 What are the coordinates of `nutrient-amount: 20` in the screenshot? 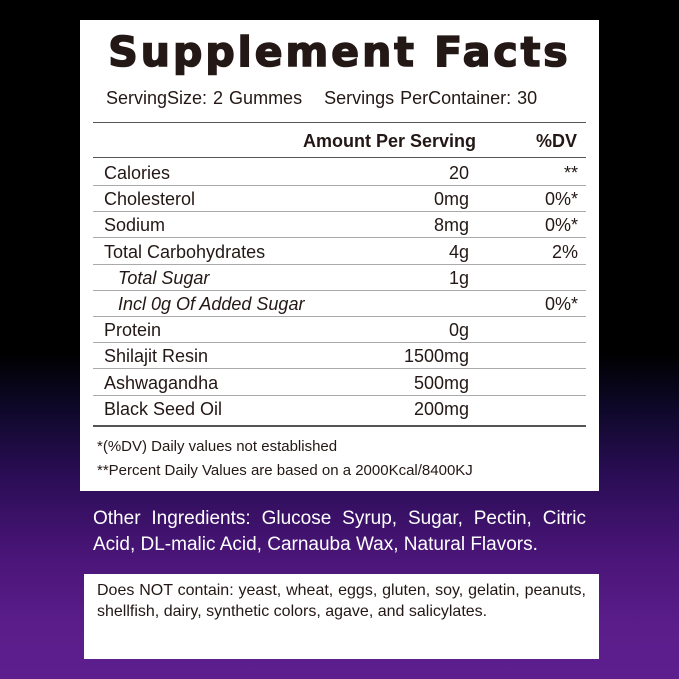 It's located at (458, 173).